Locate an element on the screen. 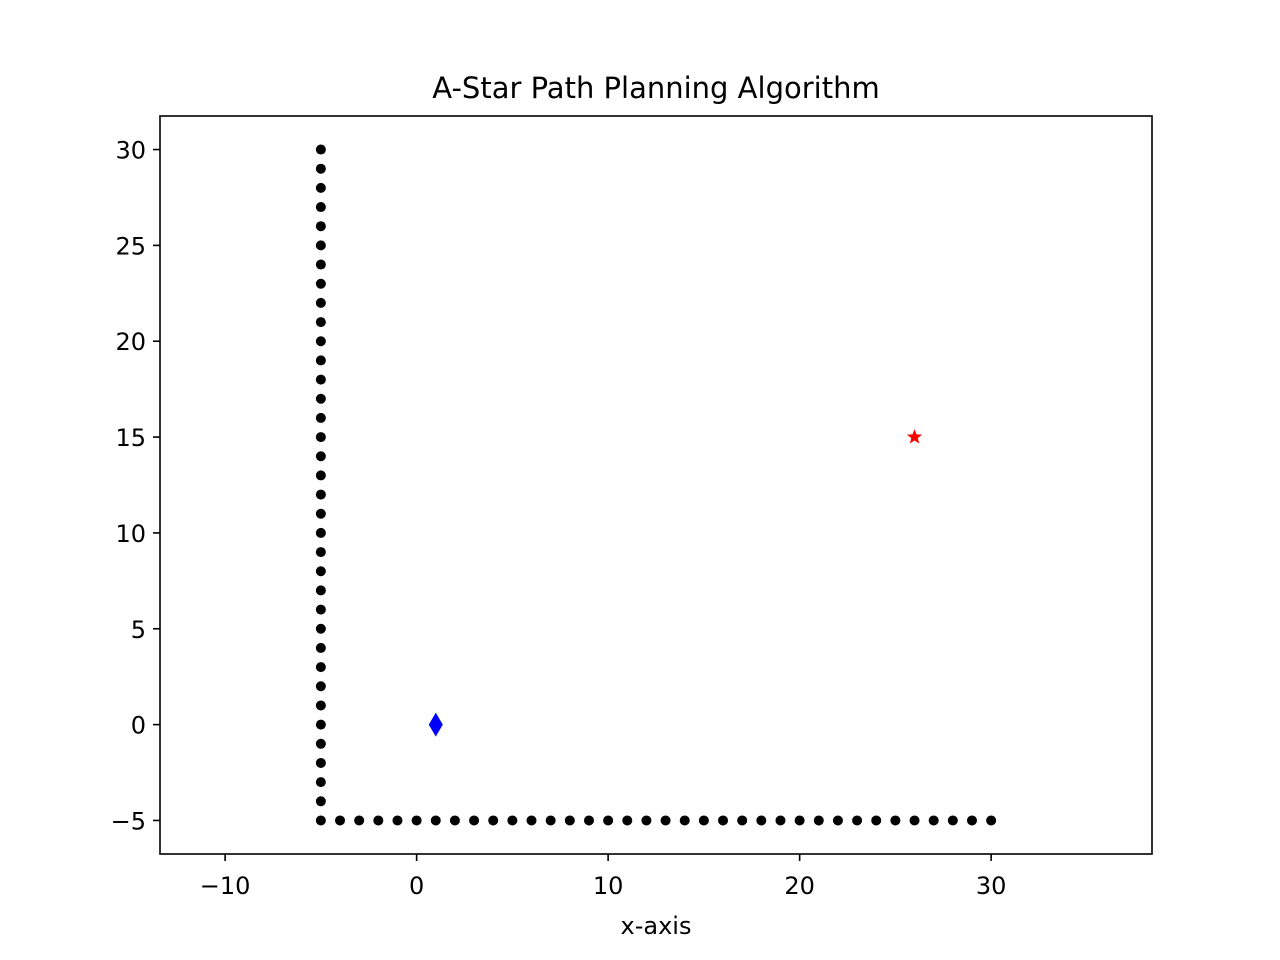 This screenshot has height=960, width=1280. y-tick-label: 25 is located at coordinates (130, 246).